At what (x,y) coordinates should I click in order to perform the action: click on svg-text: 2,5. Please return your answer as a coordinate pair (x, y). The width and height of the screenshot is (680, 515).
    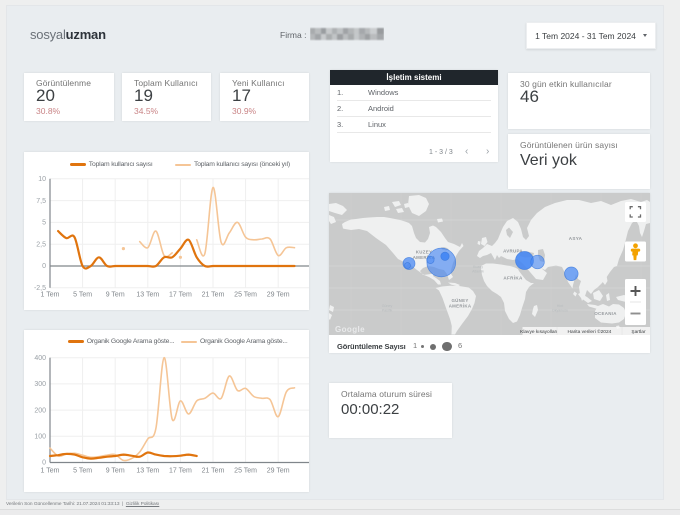
    Looking at the image, I should click on (41, 244).